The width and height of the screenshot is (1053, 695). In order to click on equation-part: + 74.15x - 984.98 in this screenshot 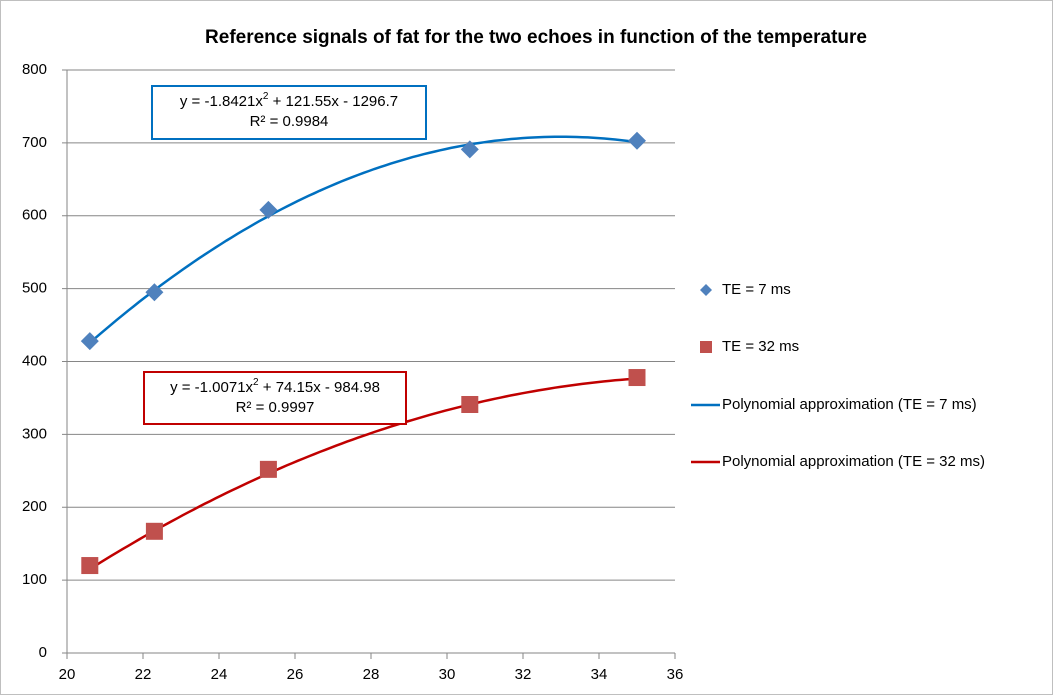, I will do `click(319, 387)`.